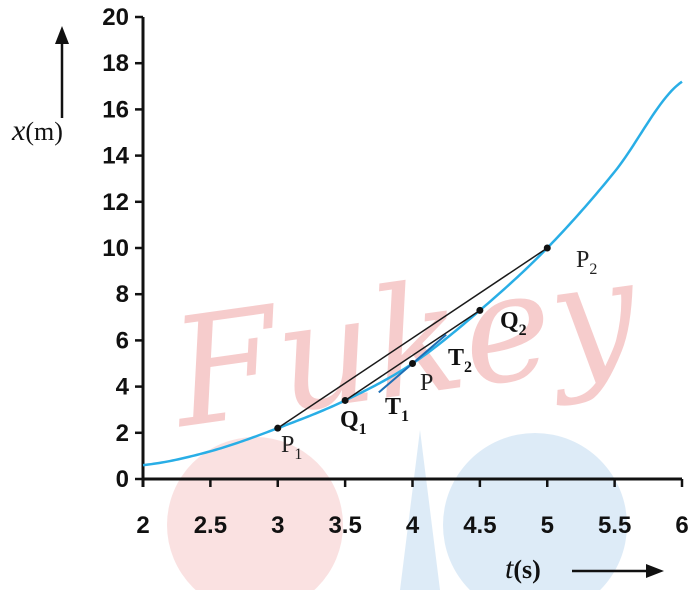  Describe the element at coordinates (547, 525) in the screenshot. I see `x-tick-label-5: 5` at that location.